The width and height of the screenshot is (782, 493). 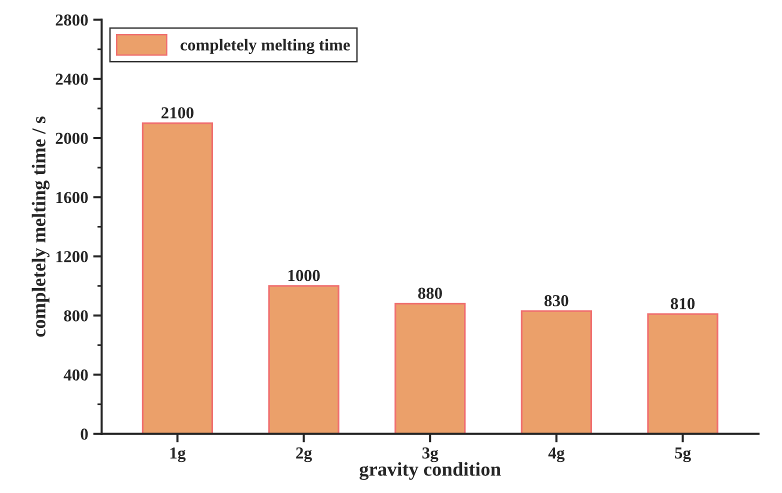 What do you see at coordinates (265, 46) in the screenshot?
I see `legend-label: completely melting time` at bounding box center [265, 46].